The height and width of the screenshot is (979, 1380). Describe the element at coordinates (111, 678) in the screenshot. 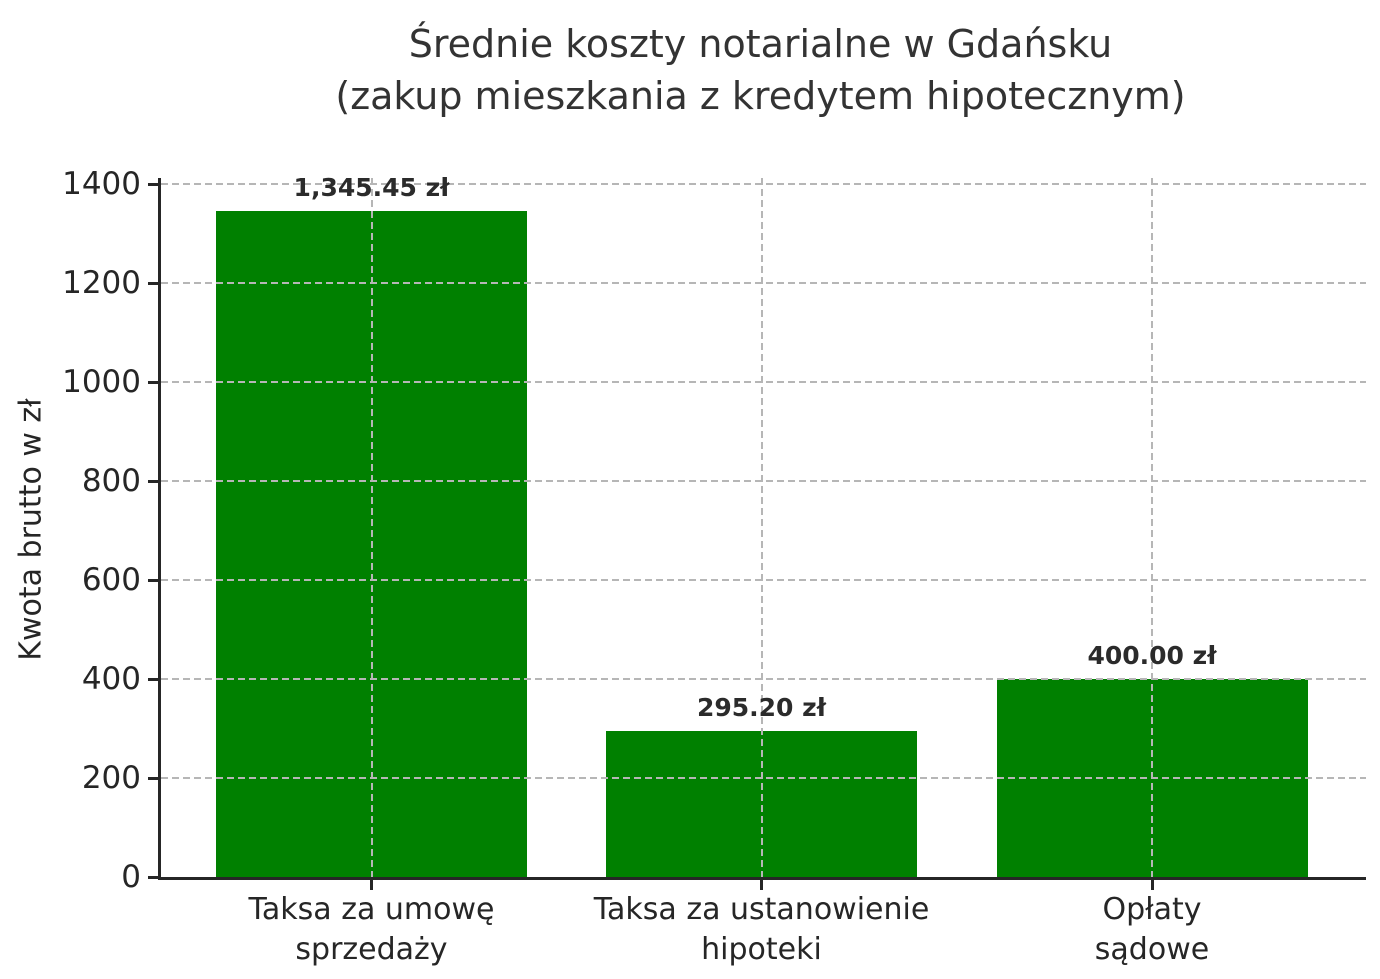

I see `y-tick-label: 400` at that location.